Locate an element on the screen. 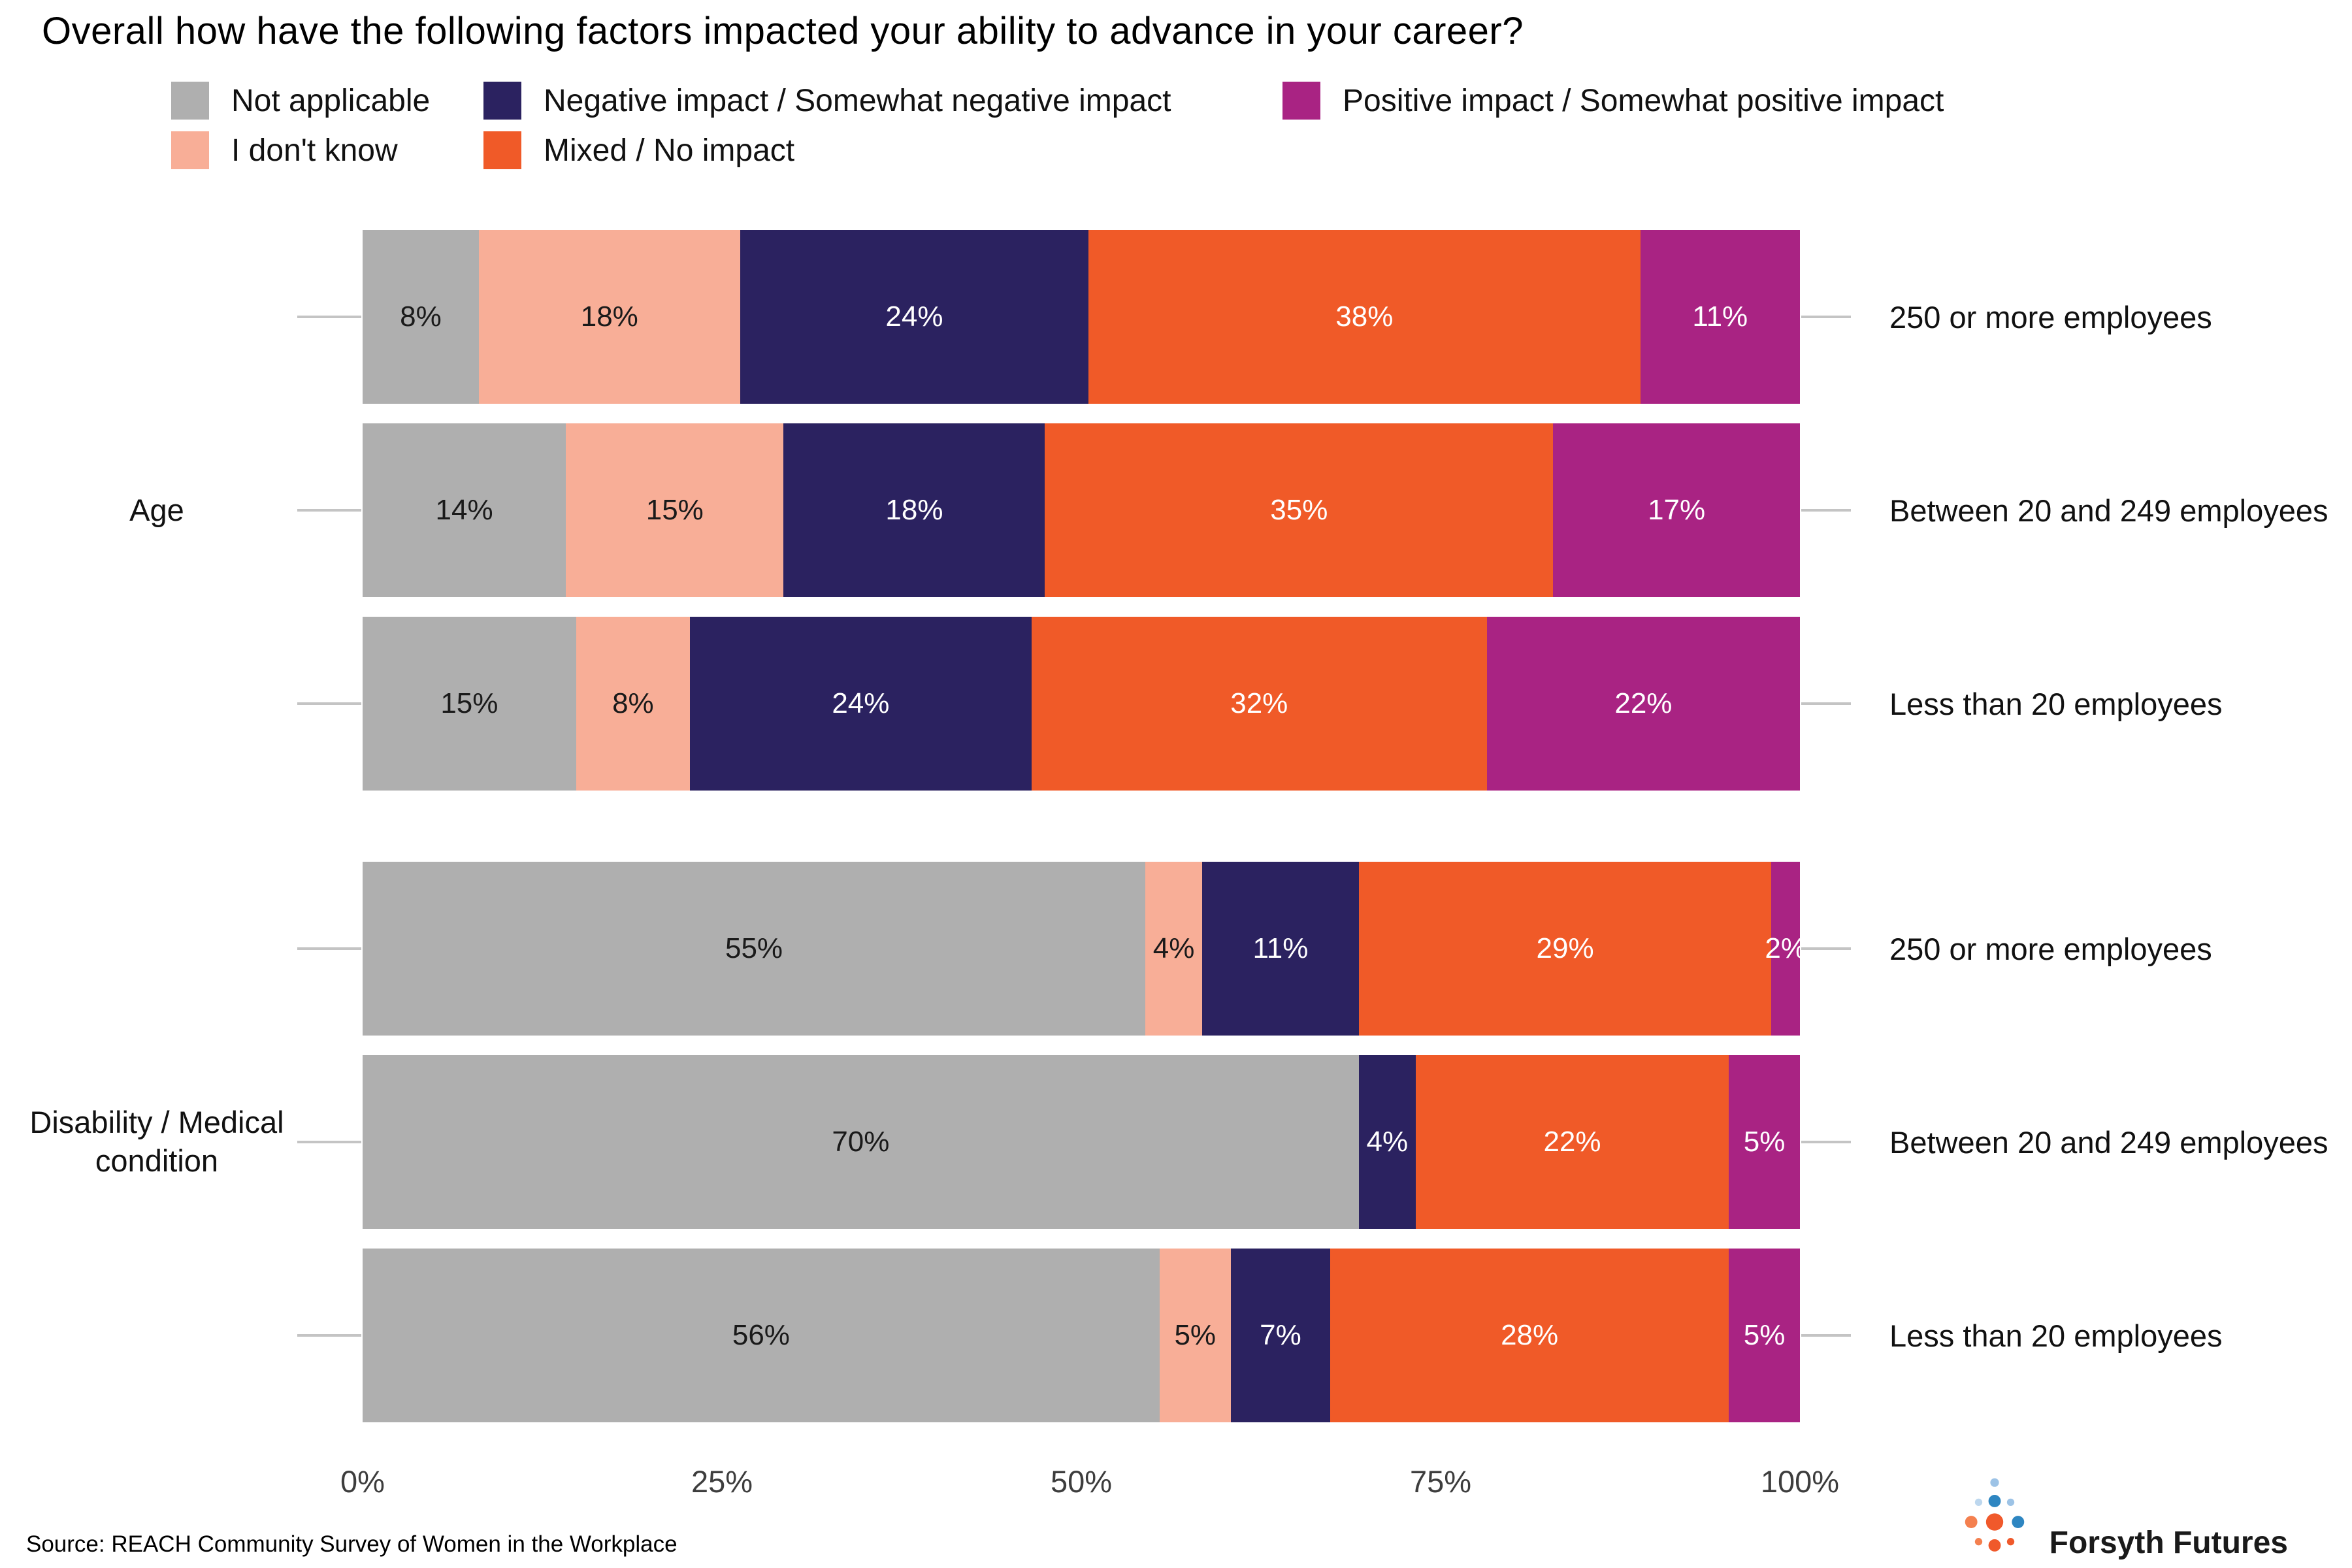 This screenshot has width=2352, height=1568. x-axis-tick-label: 100% is located at coordinates (1800, 1481).